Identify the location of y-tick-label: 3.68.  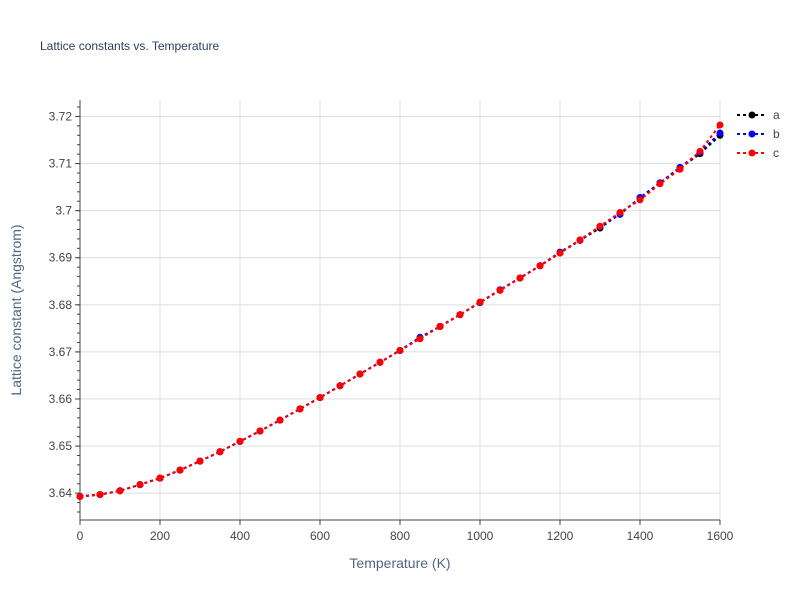
(61, 305).